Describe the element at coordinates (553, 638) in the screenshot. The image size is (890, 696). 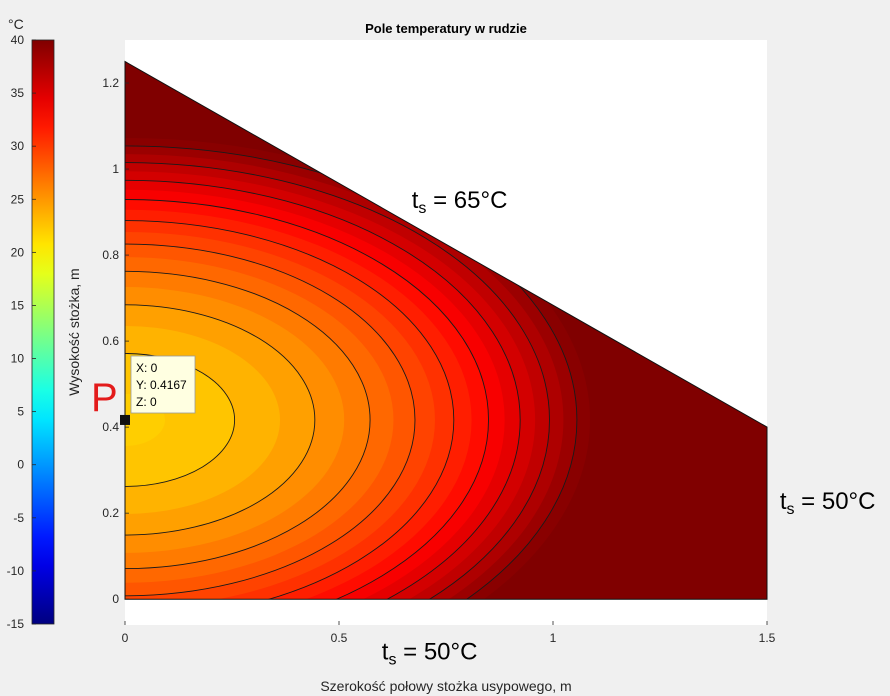
I see `x-tick-label: 1` at that location.